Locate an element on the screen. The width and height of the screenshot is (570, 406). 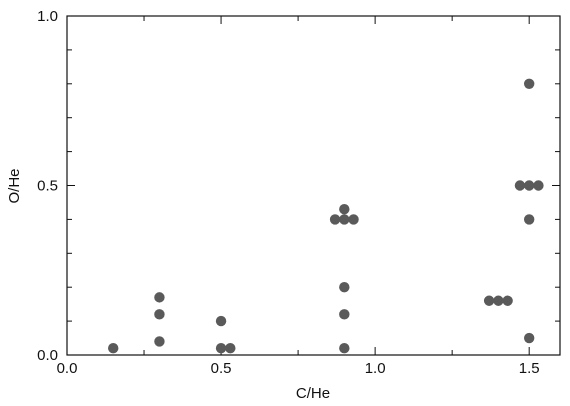
y-tick-label: 0.0 is located at coordinates (47, 355).